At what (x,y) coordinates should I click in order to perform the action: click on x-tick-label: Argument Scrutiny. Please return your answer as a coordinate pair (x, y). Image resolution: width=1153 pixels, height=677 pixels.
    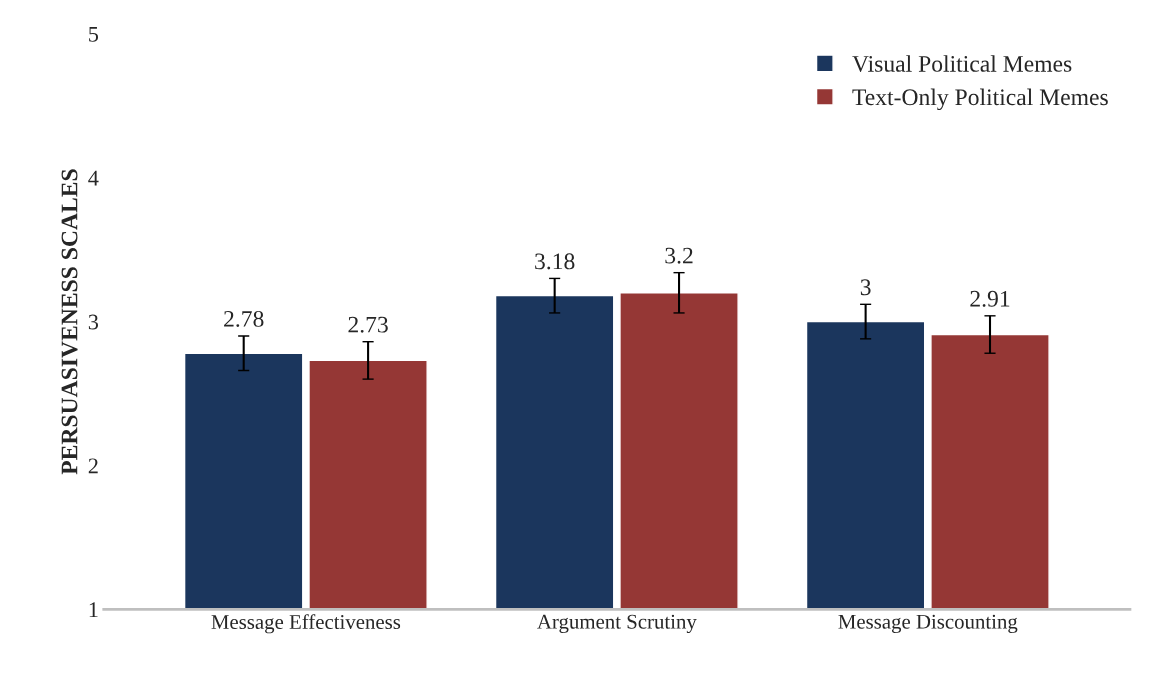
    Looking at the image, I should click on (617, 624).